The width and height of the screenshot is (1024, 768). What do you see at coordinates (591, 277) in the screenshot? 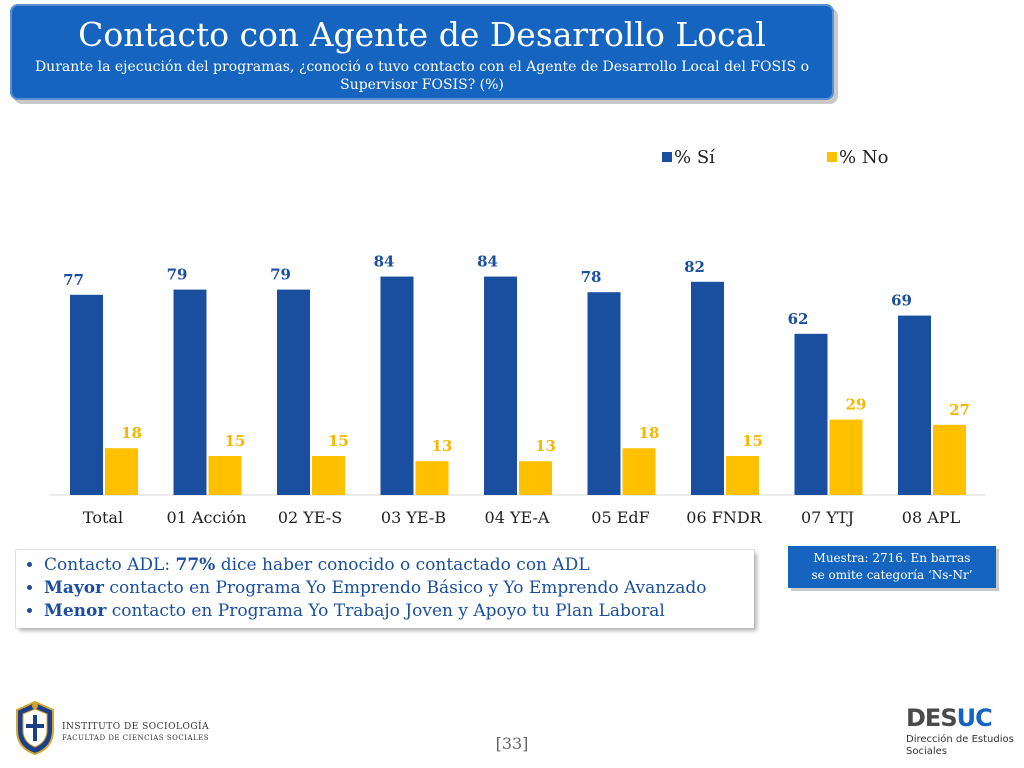
I see `data-label-si-5: 78` at bounding box center [591, 277].